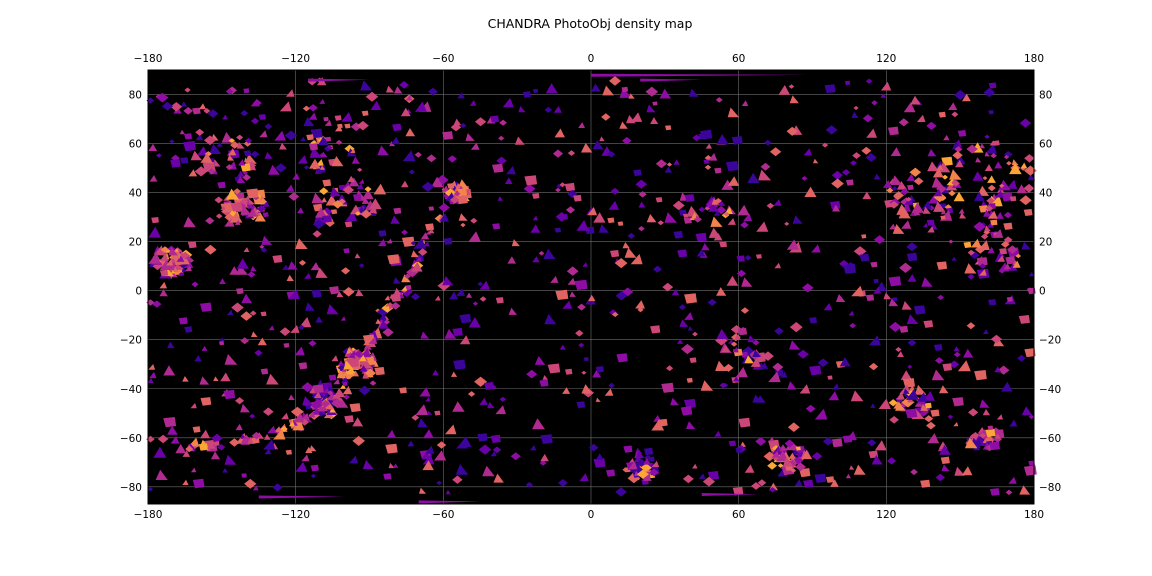 This screenshot has width=1152, height=576. Describe the element at coordinates (1050, 439) in the screenshot. I see `y-tick-label-right: −60` at that location.